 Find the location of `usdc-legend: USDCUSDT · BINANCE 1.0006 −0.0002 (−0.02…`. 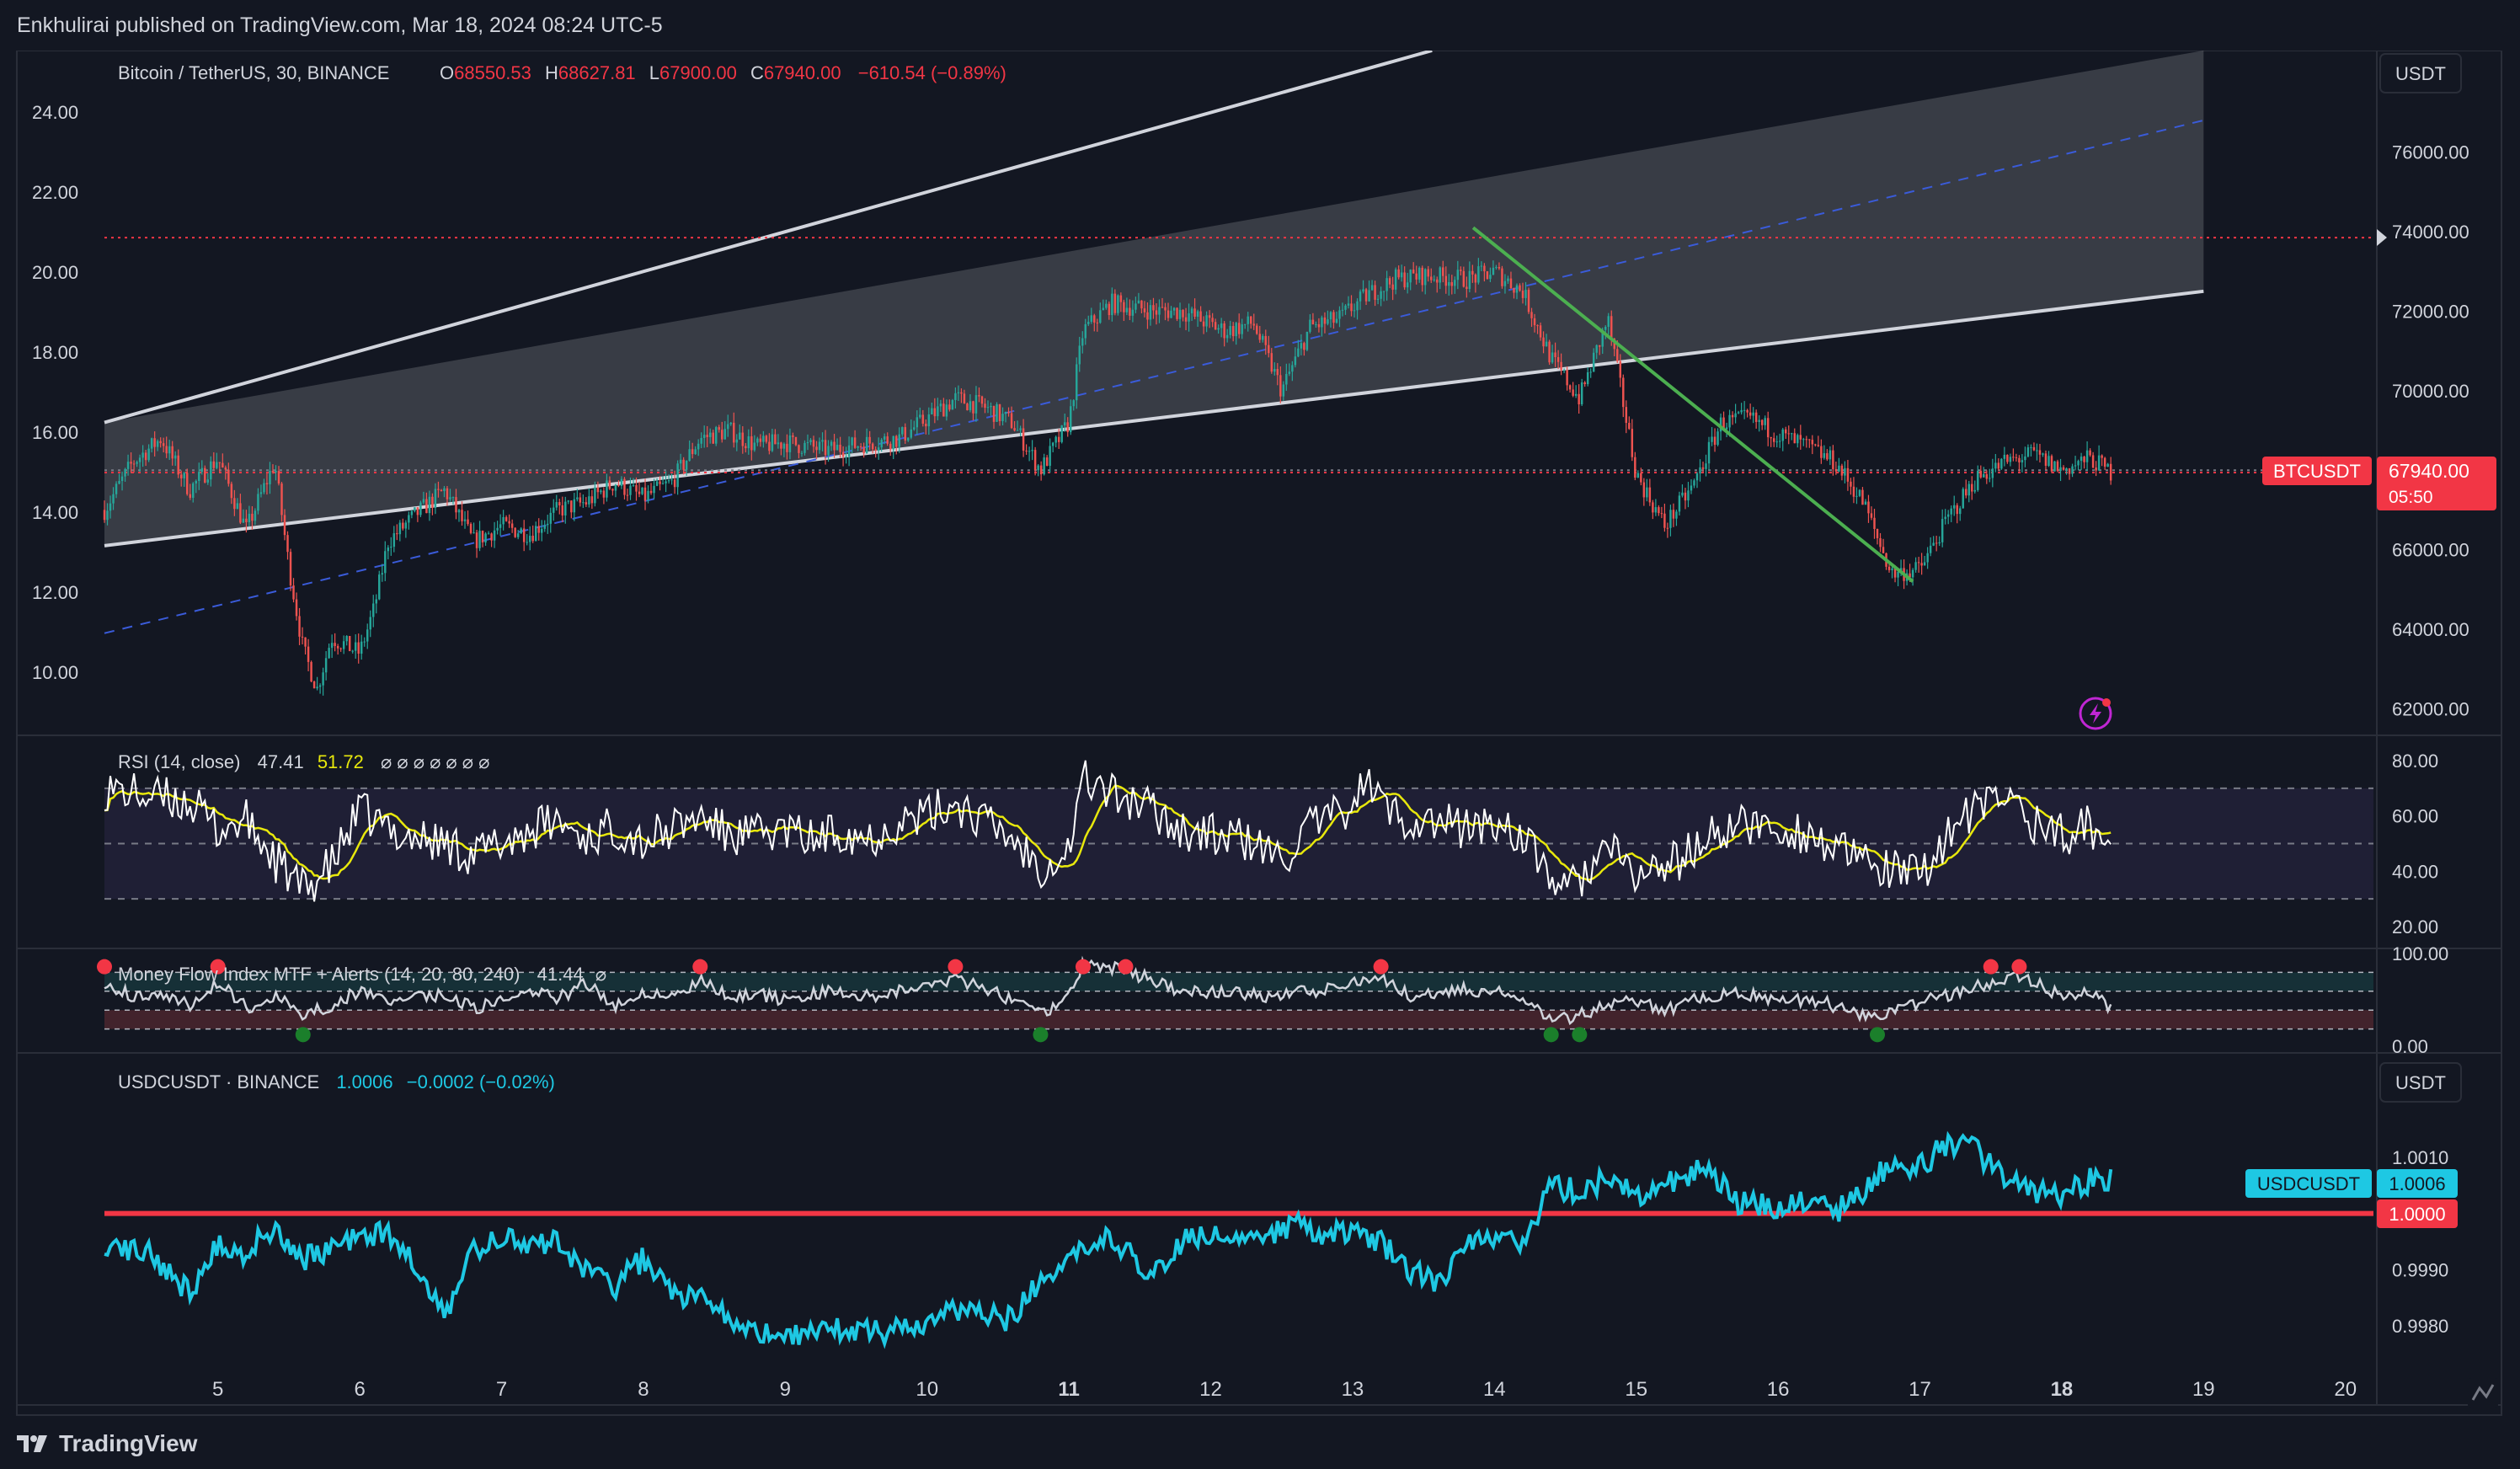

usdc-legend: USDCUSDT · BINANCE 1.0006 −0.0002 (−0.02… is located at coordinates (336, 1081).